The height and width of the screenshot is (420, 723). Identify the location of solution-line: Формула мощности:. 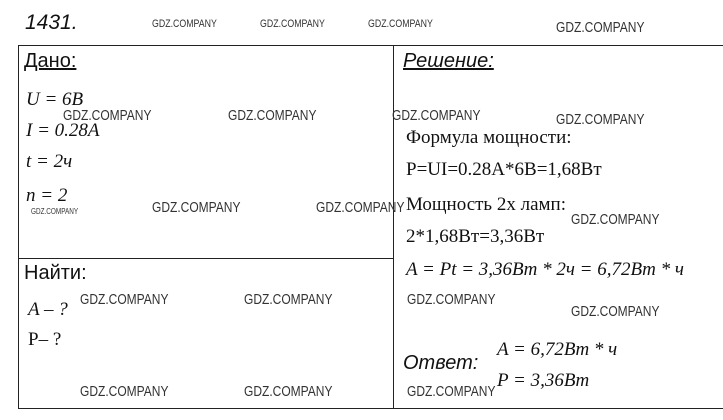
(489, 137).